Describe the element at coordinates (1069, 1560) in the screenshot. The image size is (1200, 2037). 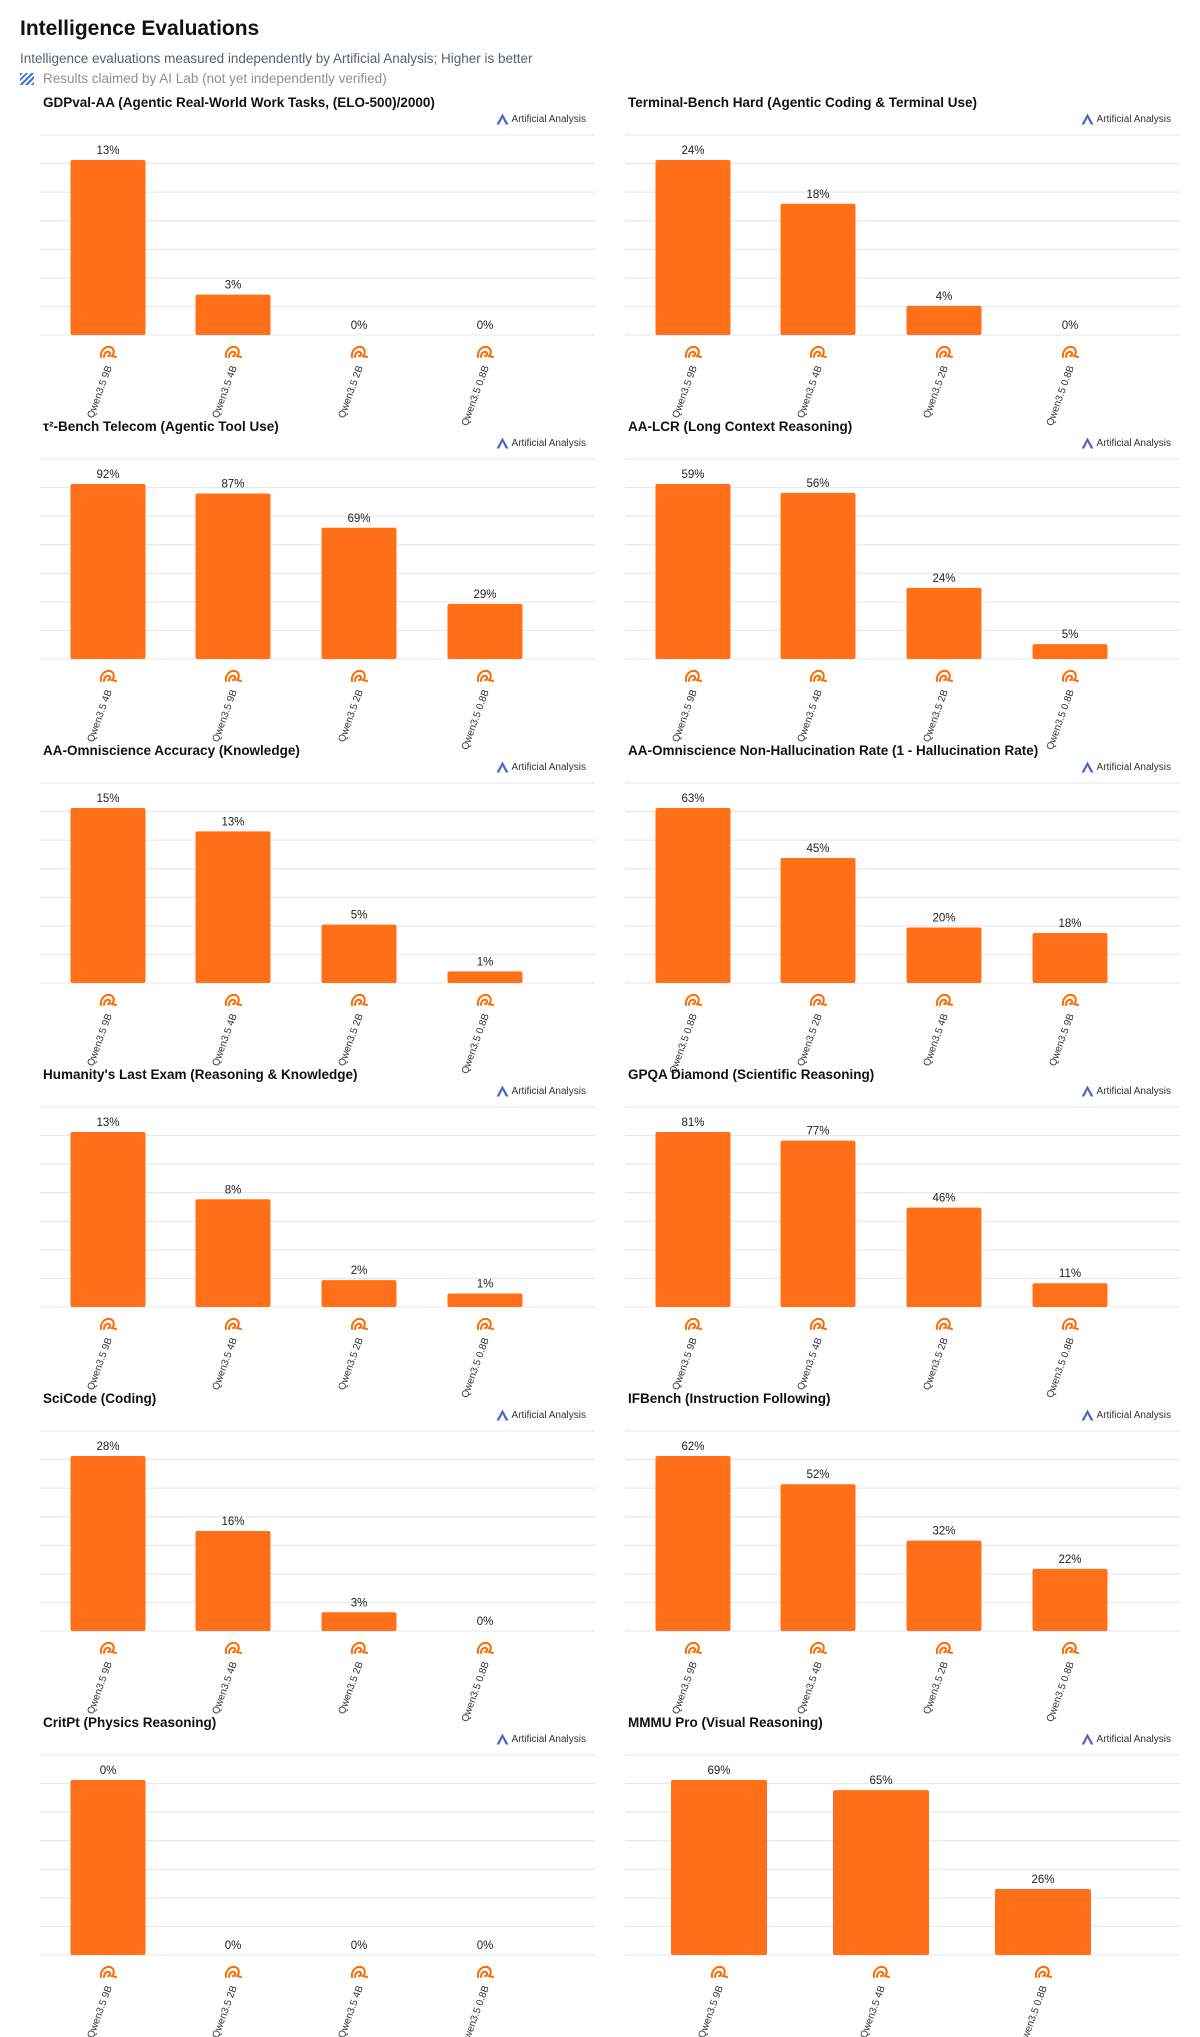
I see `data-label: 22%` at that location.